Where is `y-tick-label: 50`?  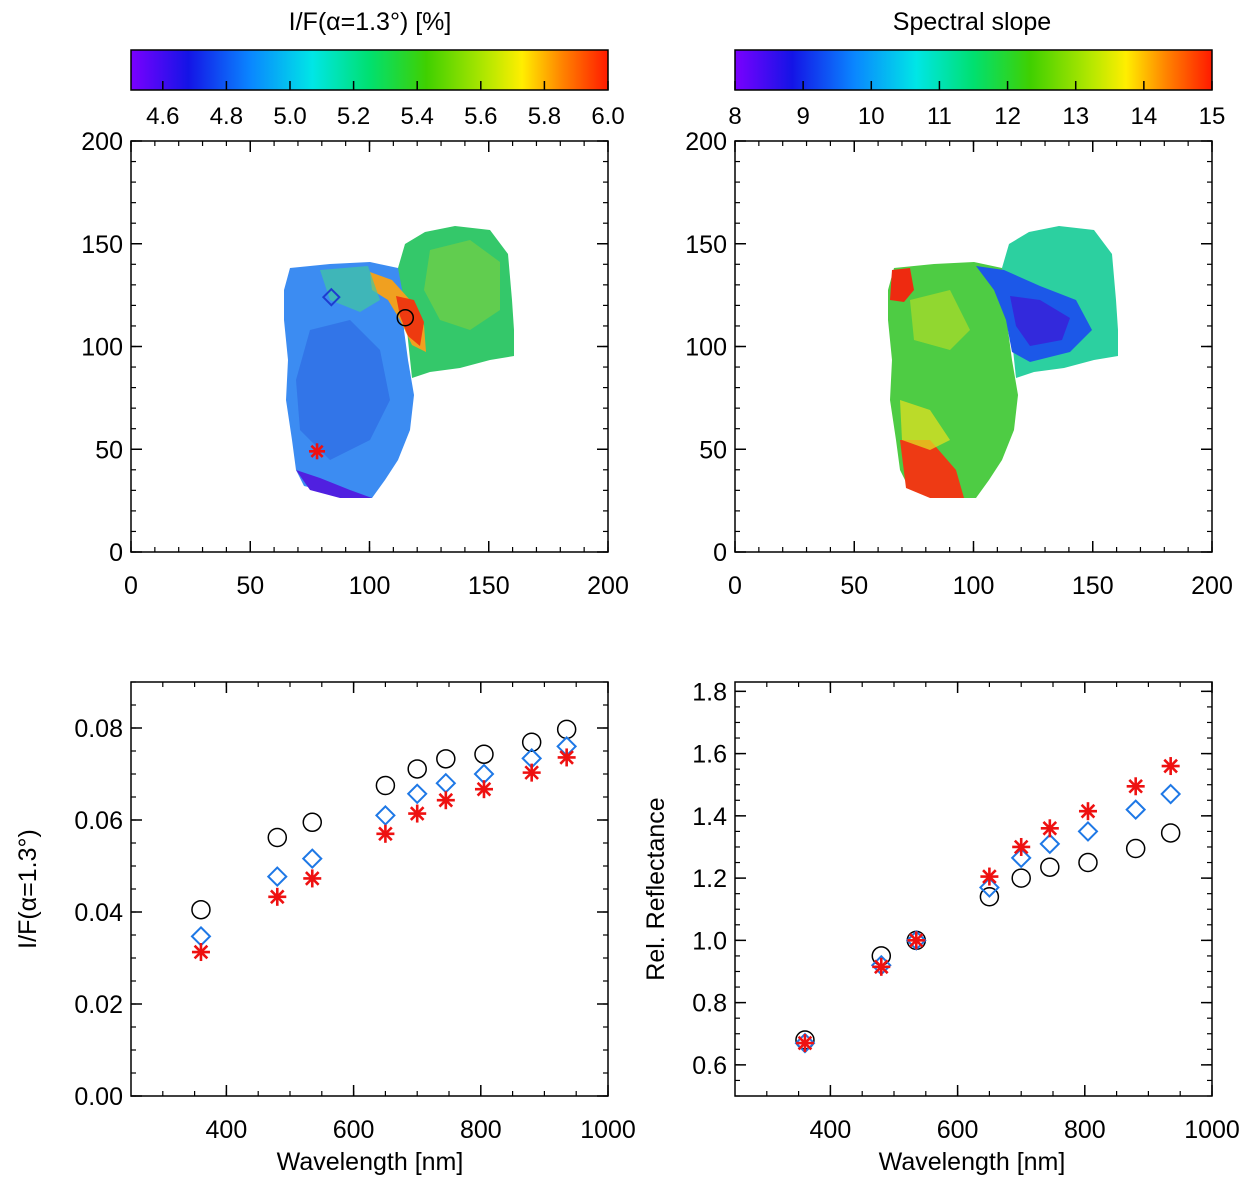
y-tick-label: 50 is located at coordinates (109, 450).